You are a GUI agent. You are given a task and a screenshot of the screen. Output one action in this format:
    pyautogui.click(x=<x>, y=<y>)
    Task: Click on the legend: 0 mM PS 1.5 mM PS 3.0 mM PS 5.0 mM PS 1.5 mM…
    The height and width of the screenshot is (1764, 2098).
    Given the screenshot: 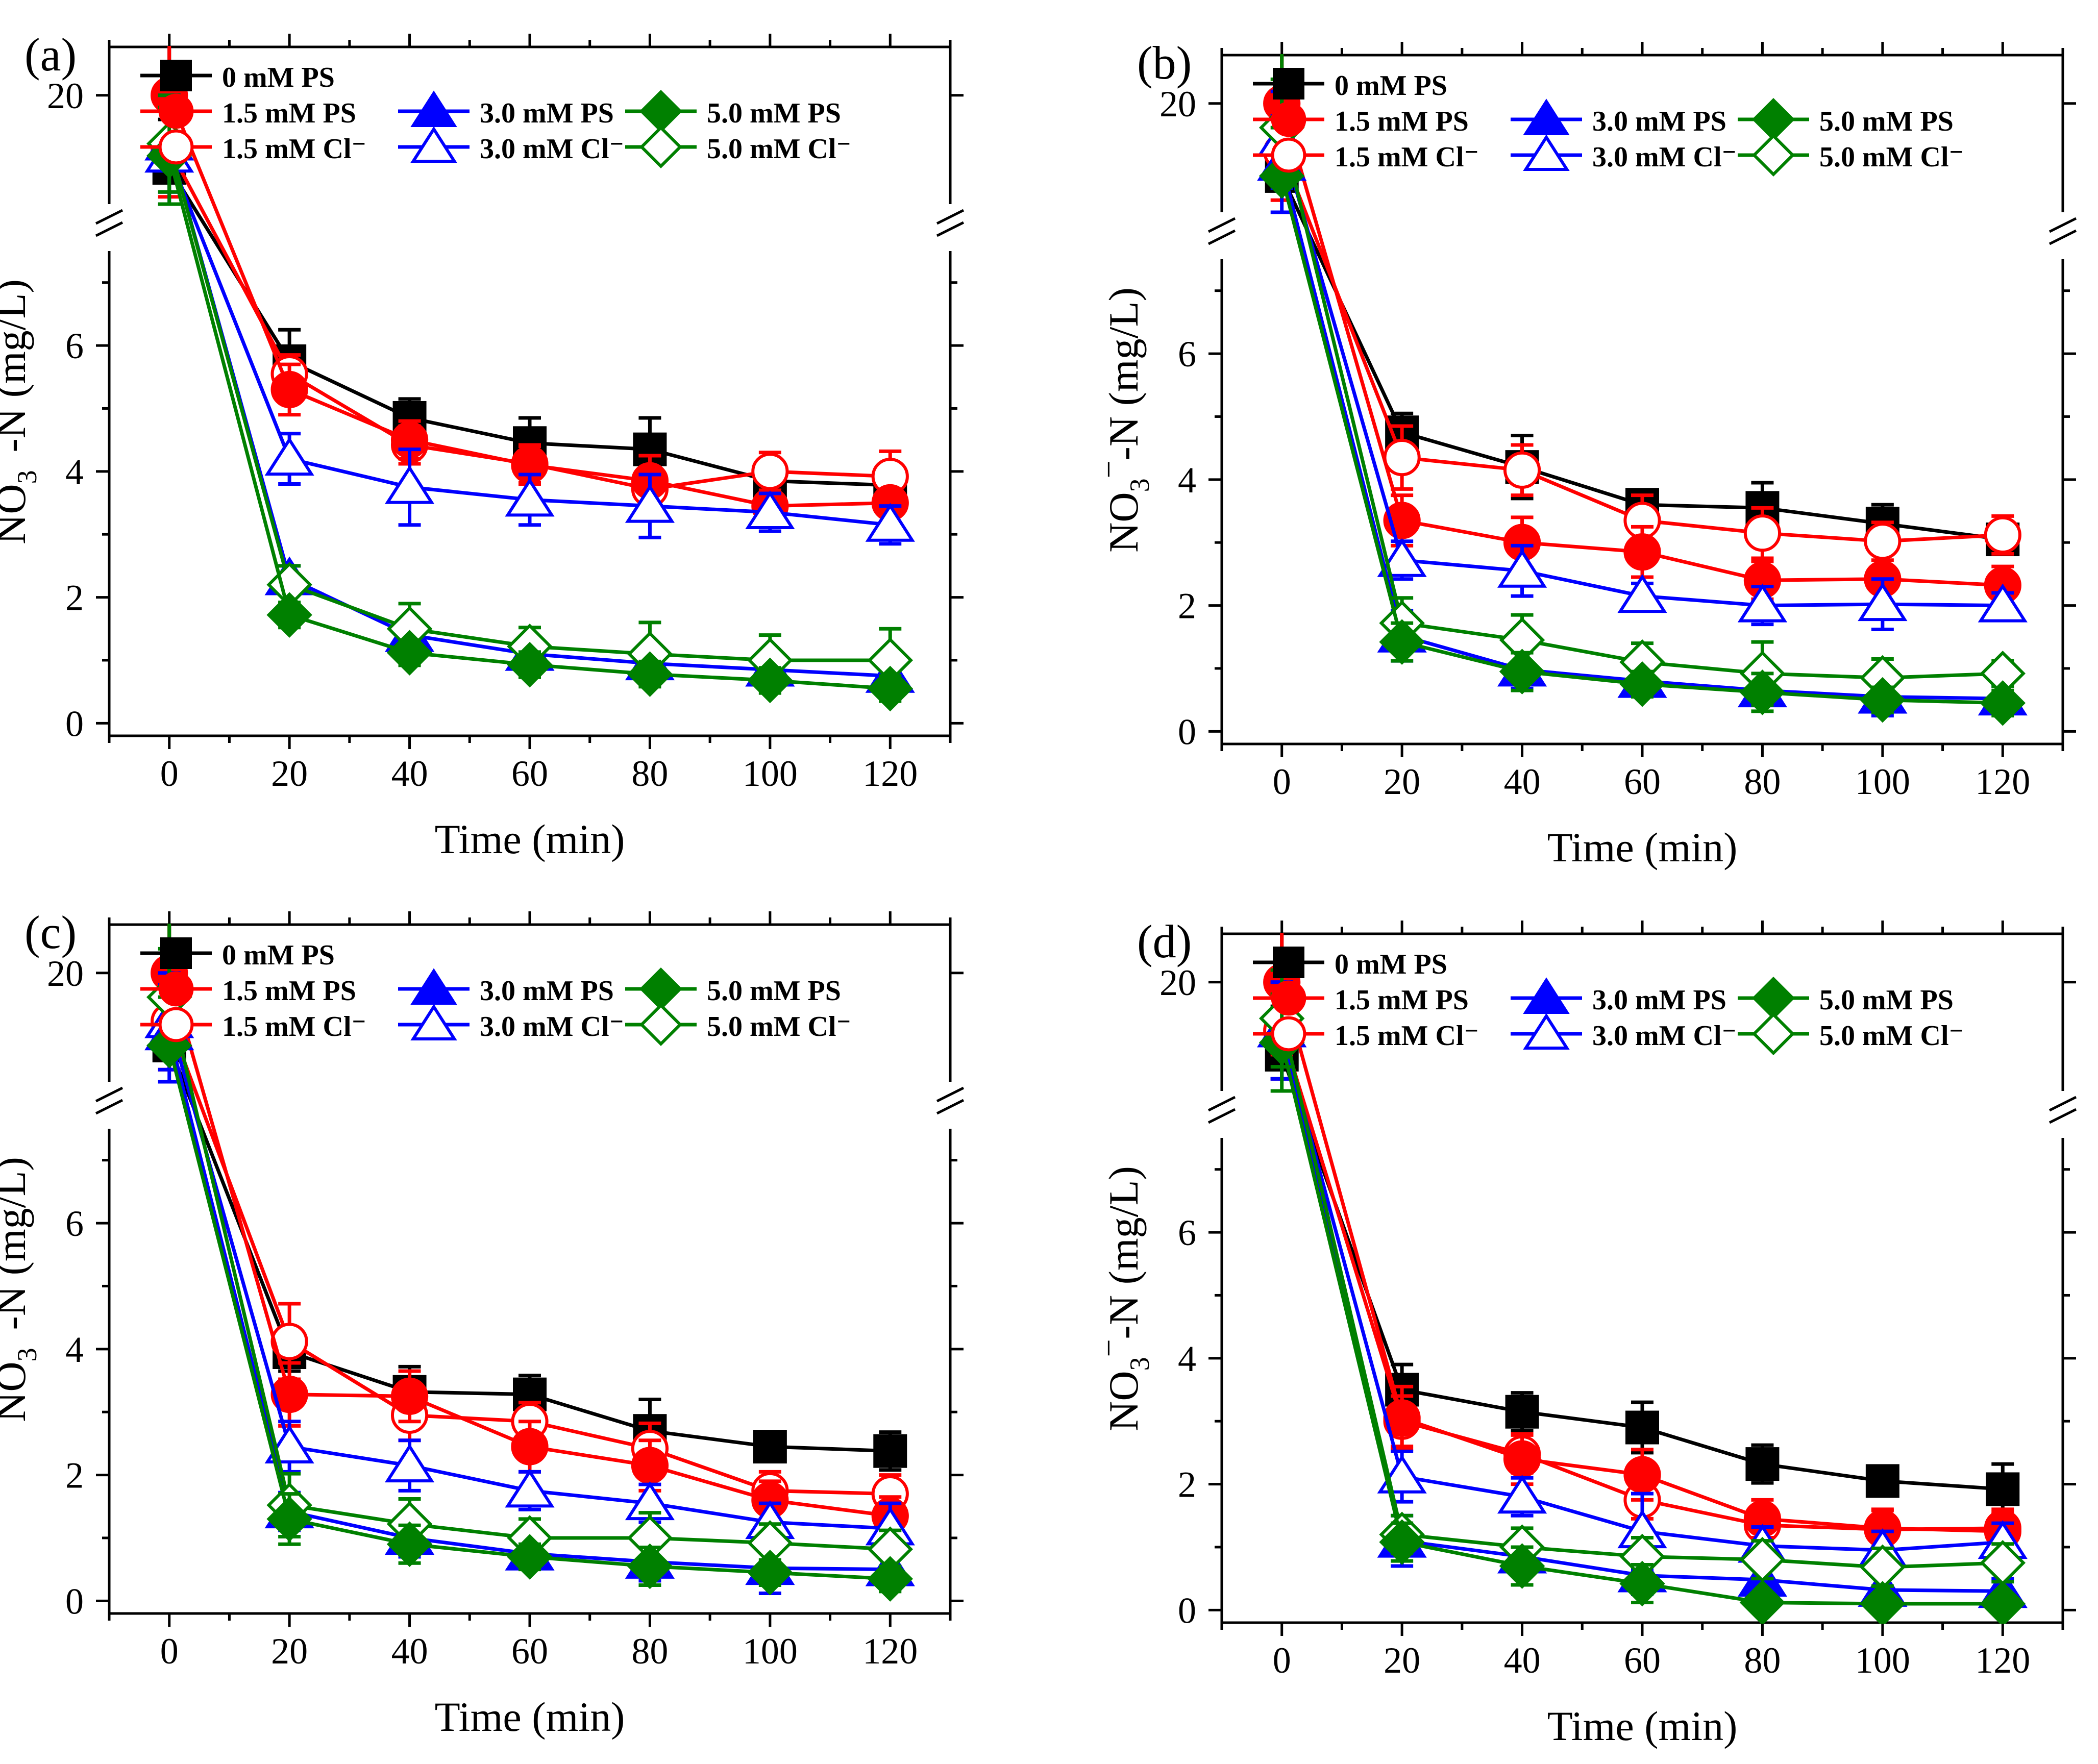 What is the action you would take?
    pyautogui.click(x=1608, y=1001)
    